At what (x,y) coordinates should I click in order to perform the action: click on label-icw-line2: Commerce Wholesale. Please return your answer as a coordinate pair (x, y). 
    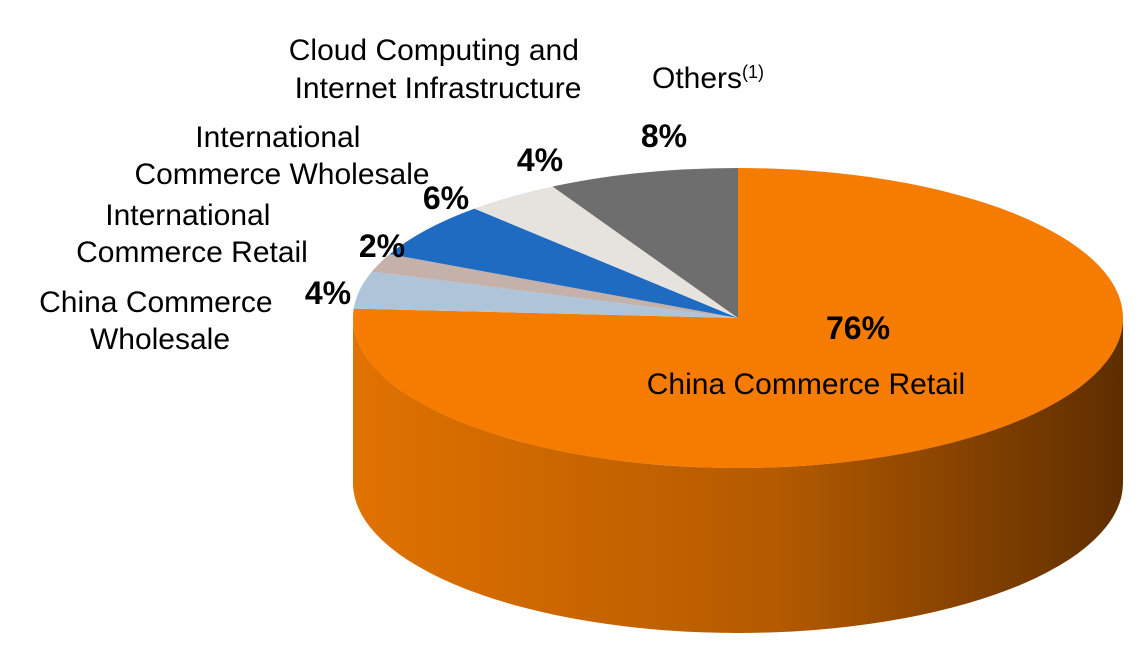
    Looking at the image, I should click on (281, 174).